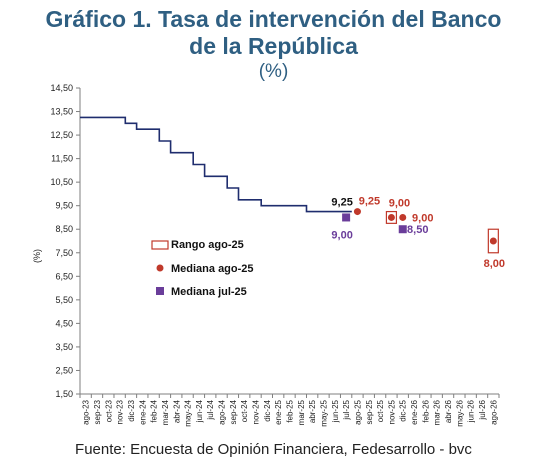  I want to click on x-tick-label: mar-25, so click(301, 412).